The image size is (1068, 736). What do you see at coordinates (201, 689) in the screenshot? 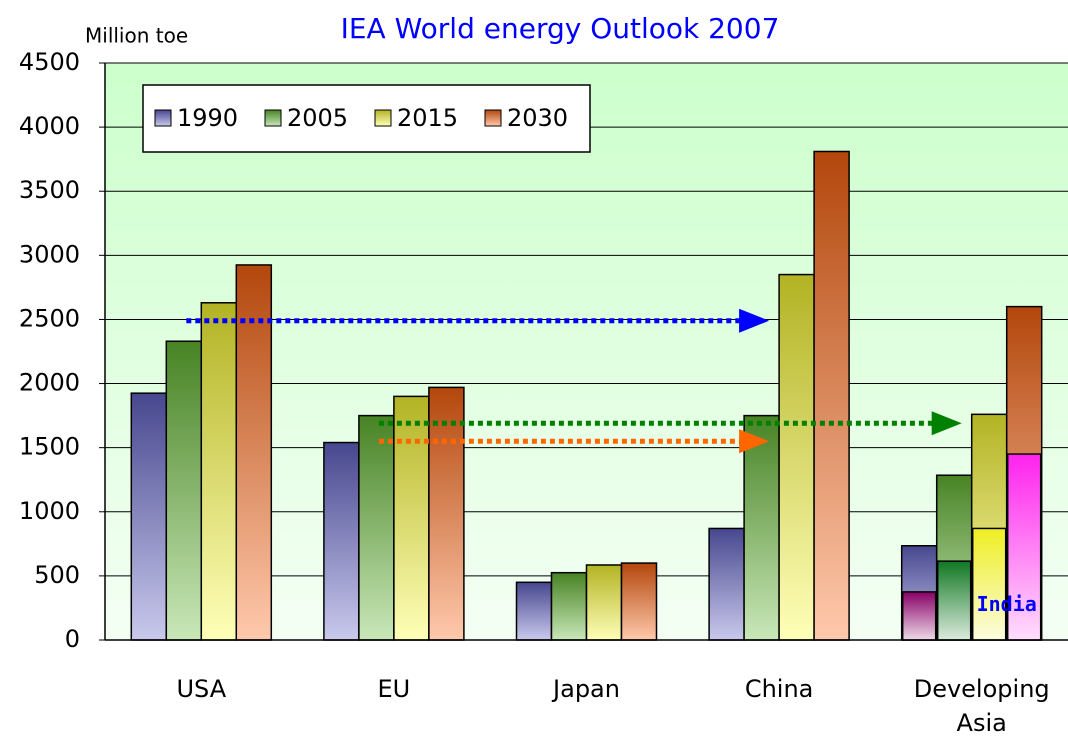
I see `x-tick-label: USA` at bounding box center [201, 689].